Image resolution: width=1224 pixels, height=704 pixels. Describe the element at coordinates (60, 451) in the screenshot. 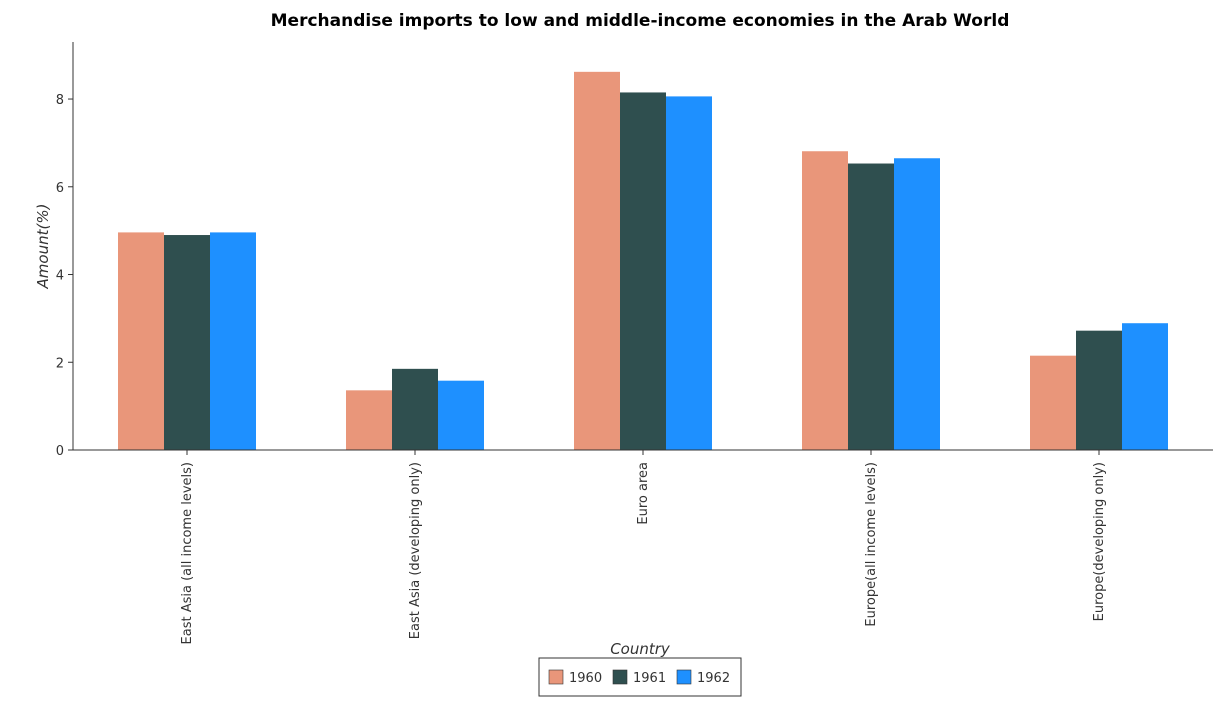

I see `y-tick-label: 0` at that location.